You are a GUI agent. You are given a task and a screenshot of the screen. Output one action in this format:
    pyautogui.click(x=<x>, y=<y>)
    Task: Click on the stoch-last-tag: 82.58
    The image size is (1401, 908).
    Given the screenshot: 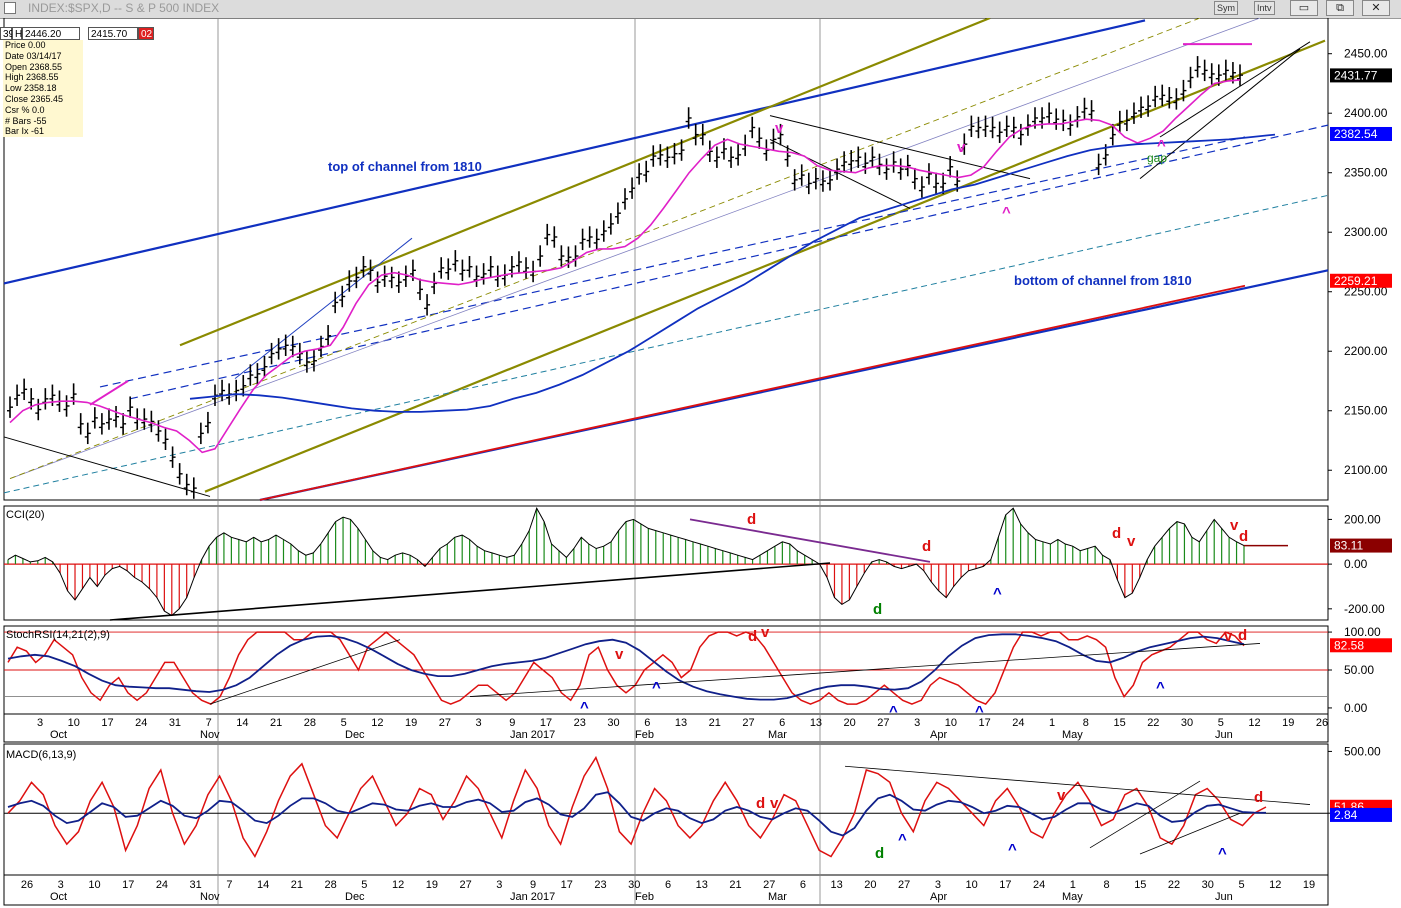 What is the action you would take?
    pyautogui.click(x=1349, y=645)
    